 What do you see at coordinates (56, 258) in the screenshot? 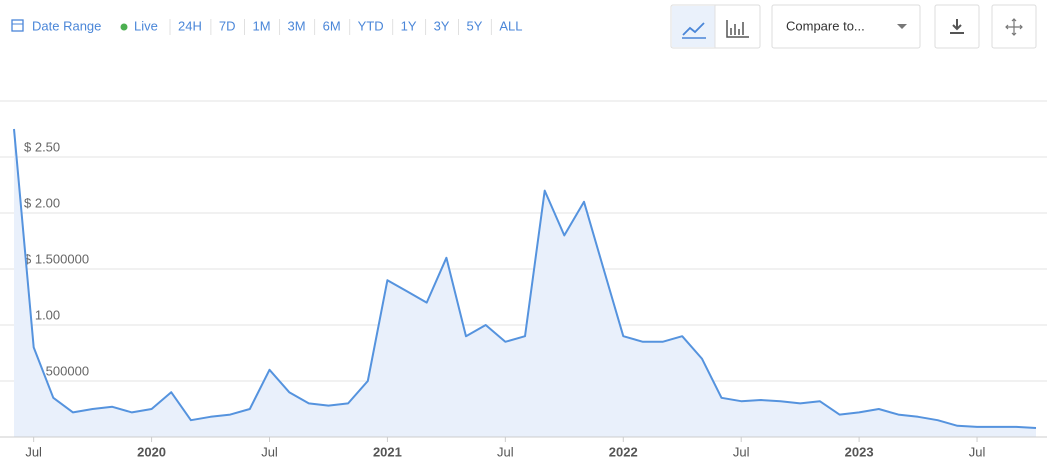
I see `y-tick-label: $ 1.500000` at bounding box center [56, 258].